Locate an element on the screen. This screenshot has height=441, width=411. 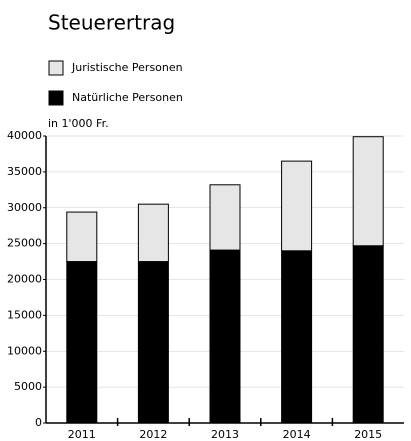
x-tick-label: 2012 is located at coordinates (153, 434).